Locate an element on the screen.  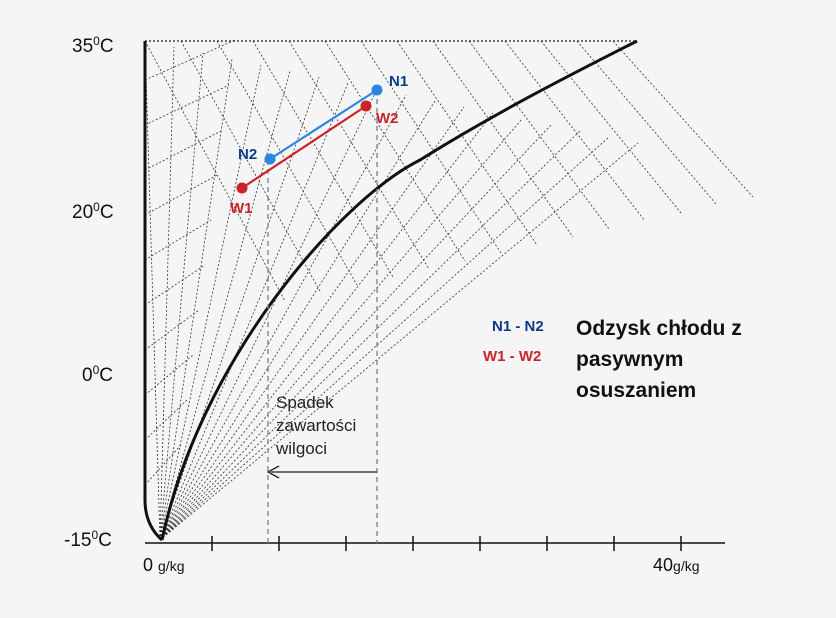
x-label-0: 0 g/kg is located at coordinates (163, 565).